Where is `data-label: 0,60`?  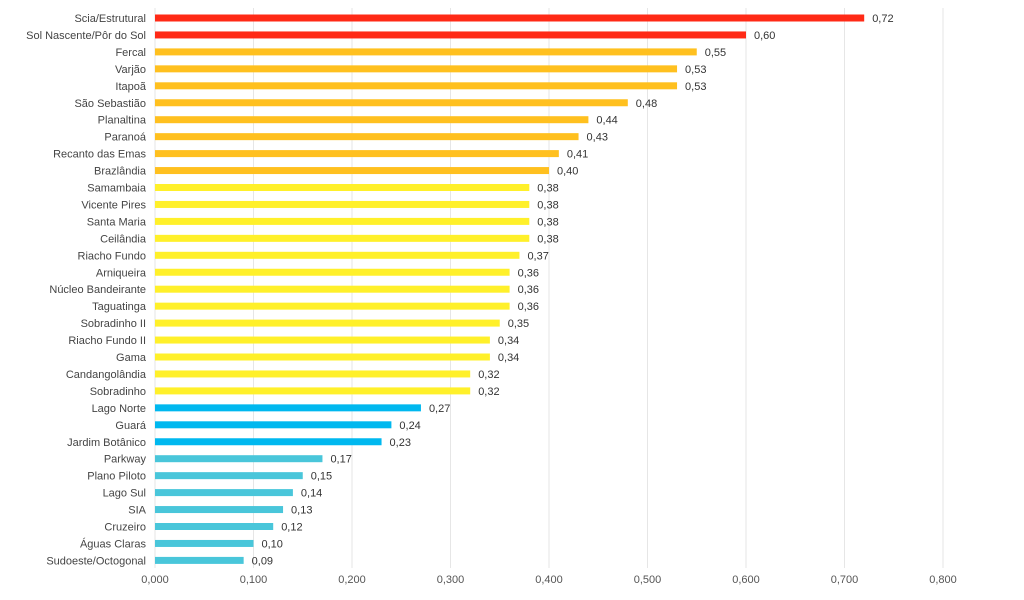 data-label: 0,60 is located at coordinates (764, 36).